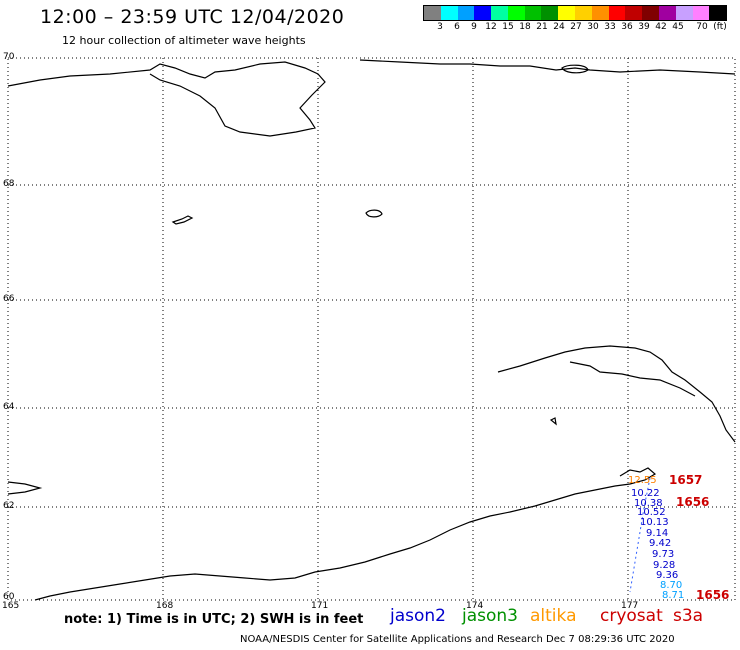  I want to click on wave-height-value: 9.28, so click(664, 565).